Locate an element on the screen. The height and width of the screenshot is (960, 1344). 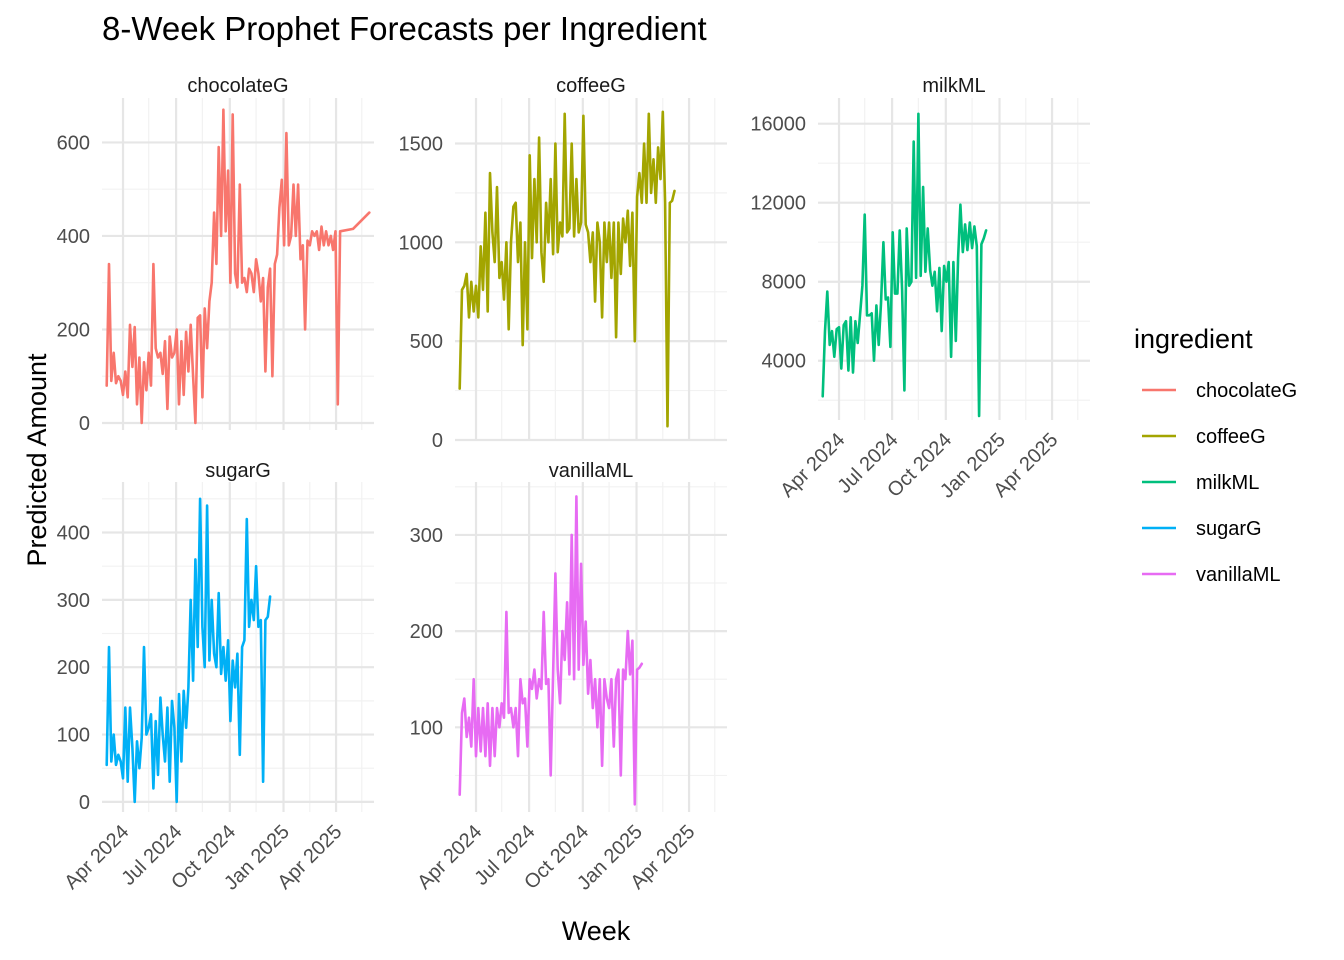
legend-item-milkML: milkML is located at coordinates (1200, 483).